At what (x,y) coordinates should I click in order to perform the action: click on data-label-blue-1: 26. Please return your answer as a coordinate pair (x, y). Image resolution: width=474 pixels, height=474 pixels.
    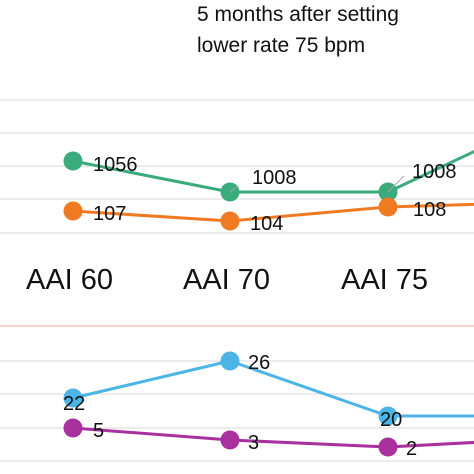
    Looking at the image, I should click on (259, 363).